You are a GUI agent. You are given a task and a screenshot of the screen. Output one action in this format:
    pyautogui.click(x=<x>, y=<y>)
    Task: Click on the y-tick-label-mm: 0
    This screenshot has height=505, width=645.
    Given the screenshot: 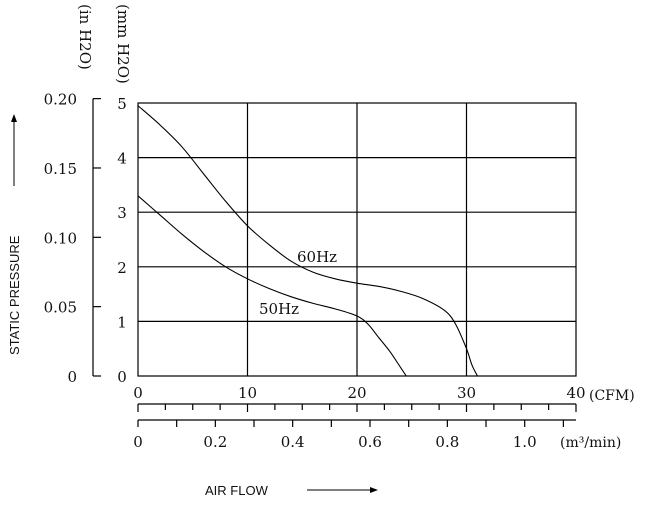 What is the action you would take?
    pyautogui.click(x=122, y=377)
    